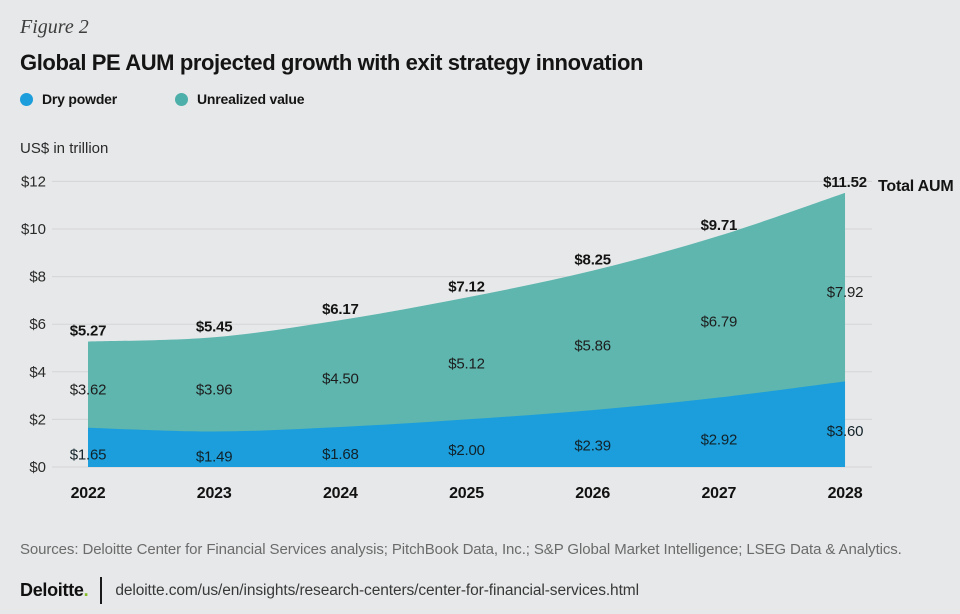 The image size is (960, 614). I want to click on total-aum-value-label: $11.52, so click(845, 182).